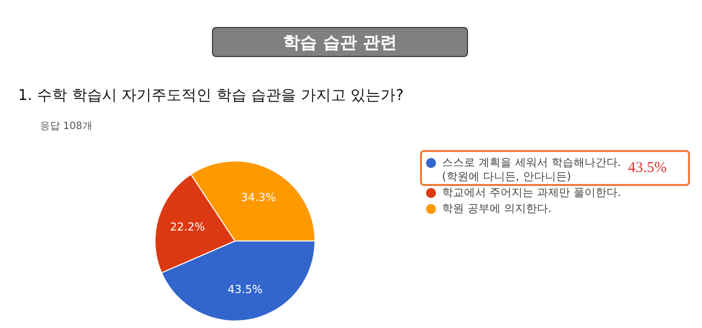 The image size is (702, 328). What do you see at coordinates (532, 193) in the screenshot?
I see `legend-label: 학교에서 주어지는 과제만 풀이한다.` at bounding box center [532, 193].